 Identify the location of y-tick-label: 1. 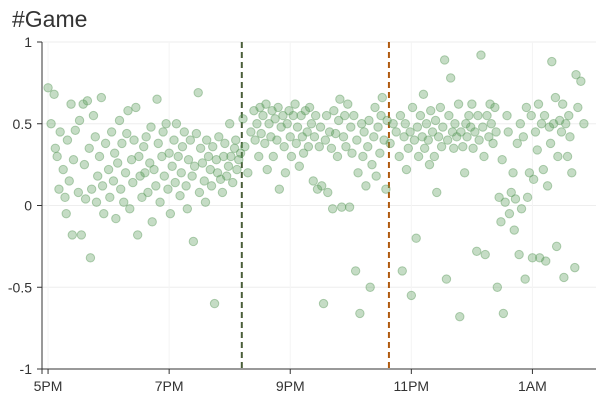
(28, 42).